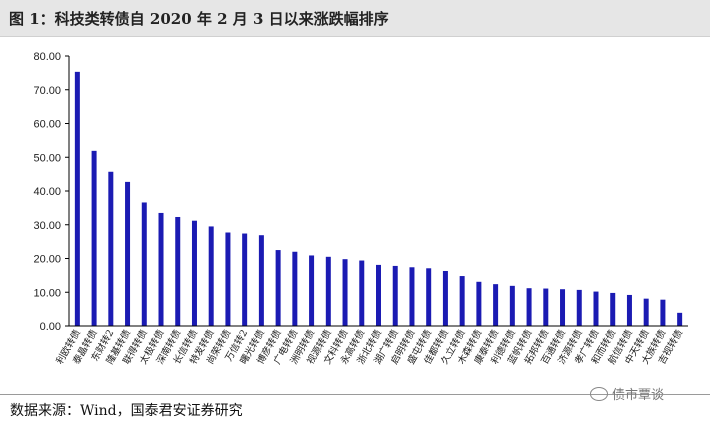 This screenshot has width=710, height=426. I want to click on y-tick-label: 20.00, so click(47, 260).